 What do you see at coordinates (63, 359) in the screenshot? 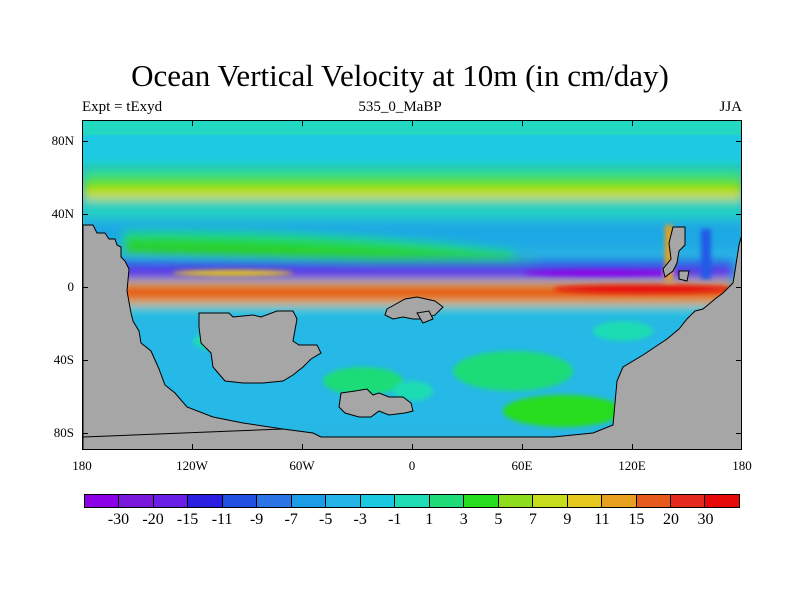
I see `lat-label-40s: 40S` at bounding box center [63, 359].